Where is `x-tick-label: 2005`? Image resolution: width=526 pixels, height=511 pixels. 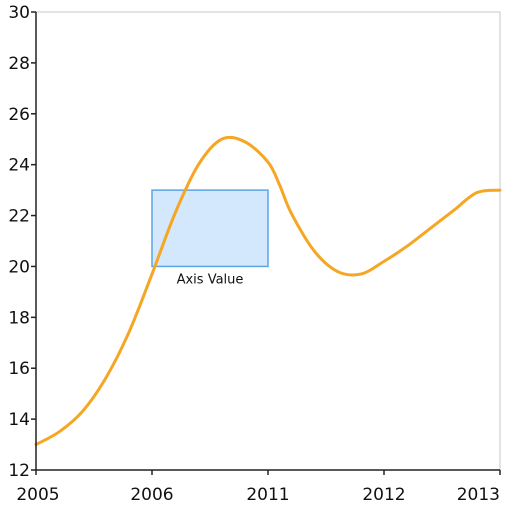 x-tick-label: 2005 is located at coordinates (37, 495).